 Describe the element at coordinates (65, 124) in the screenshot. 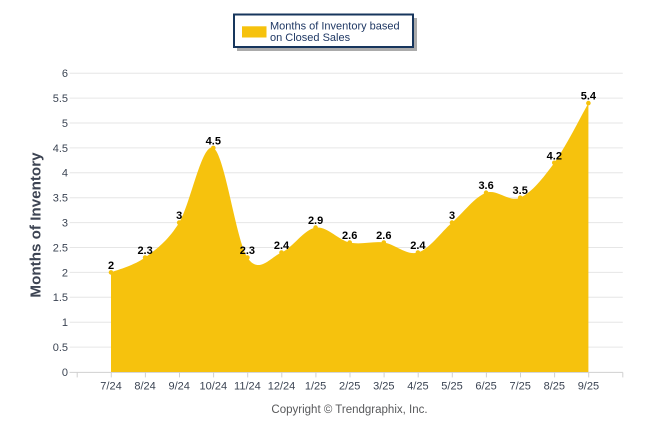

I see `svg-text: 5` at that location.